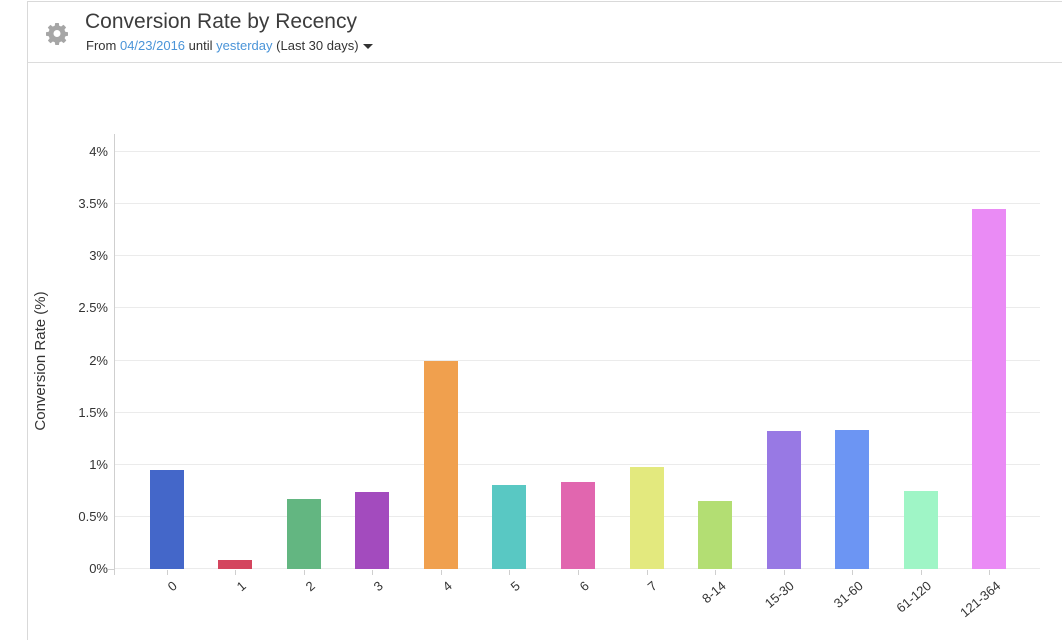 This screenshot has height=640, width=1062. What do you see at coordinates (114, 354) in the screenshot?
I see `y-axis-line` at bounding box center [114, 354].